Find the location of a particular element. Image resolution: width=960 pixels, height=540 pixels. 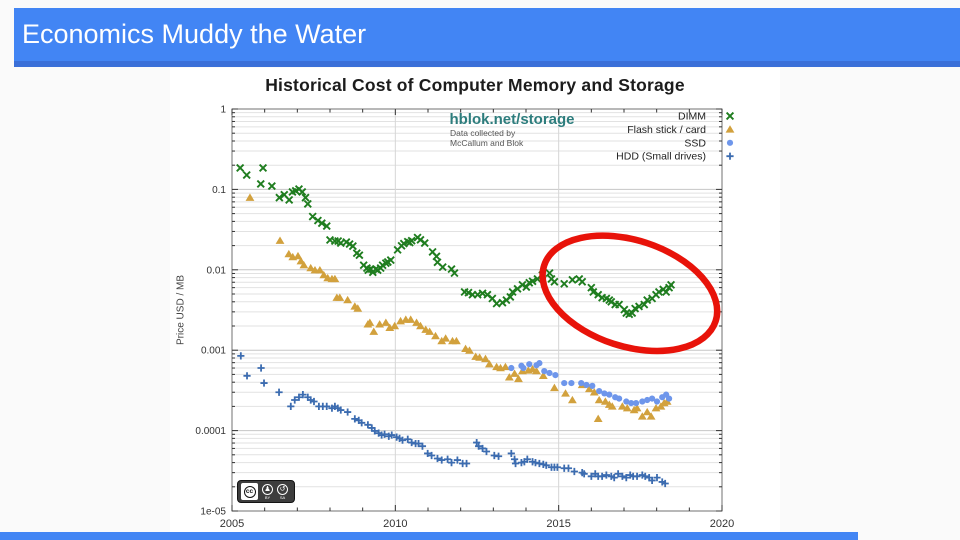

x-tick-label: 2005 is located at coordinates (232, 524).